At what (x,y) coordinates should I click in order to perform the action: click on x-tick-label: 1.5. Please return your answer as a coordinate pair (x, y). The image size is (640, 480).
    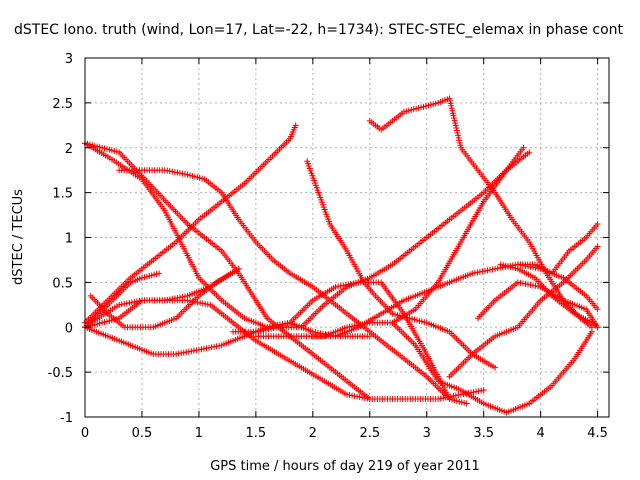
    Looking at the image, I should click on (256, 433).